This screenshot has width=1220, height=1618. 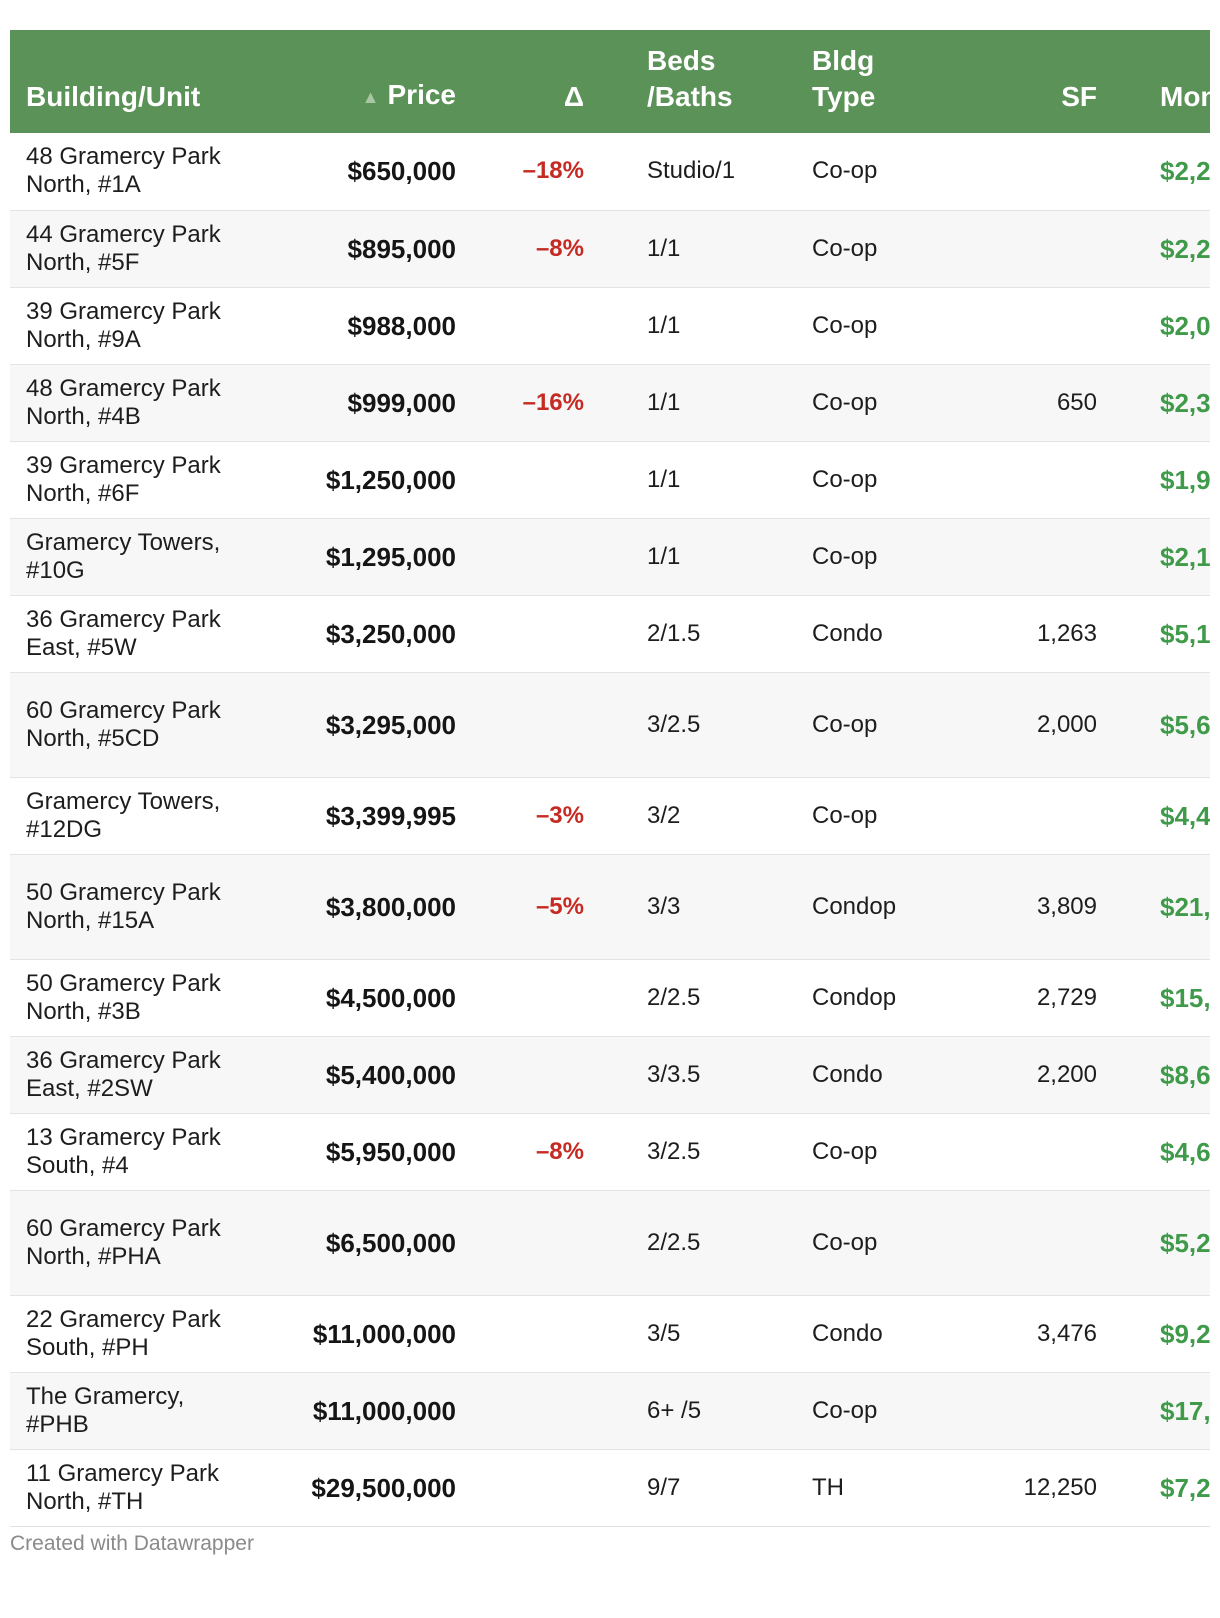 What do you see at coordinates (113, 96) in the screenshot?
I see `col-header-building: Building/Unit` at bounding box center [113, 96].